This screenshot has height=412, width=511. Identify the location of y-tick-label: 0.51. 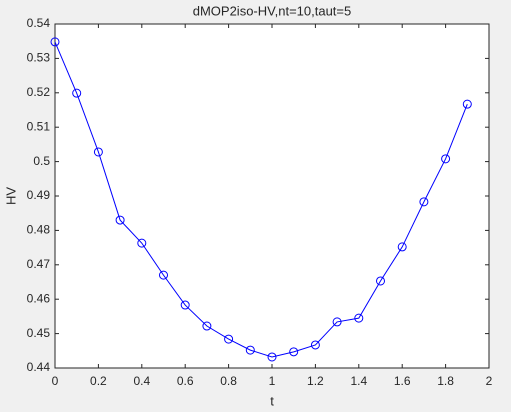
(39, 126).